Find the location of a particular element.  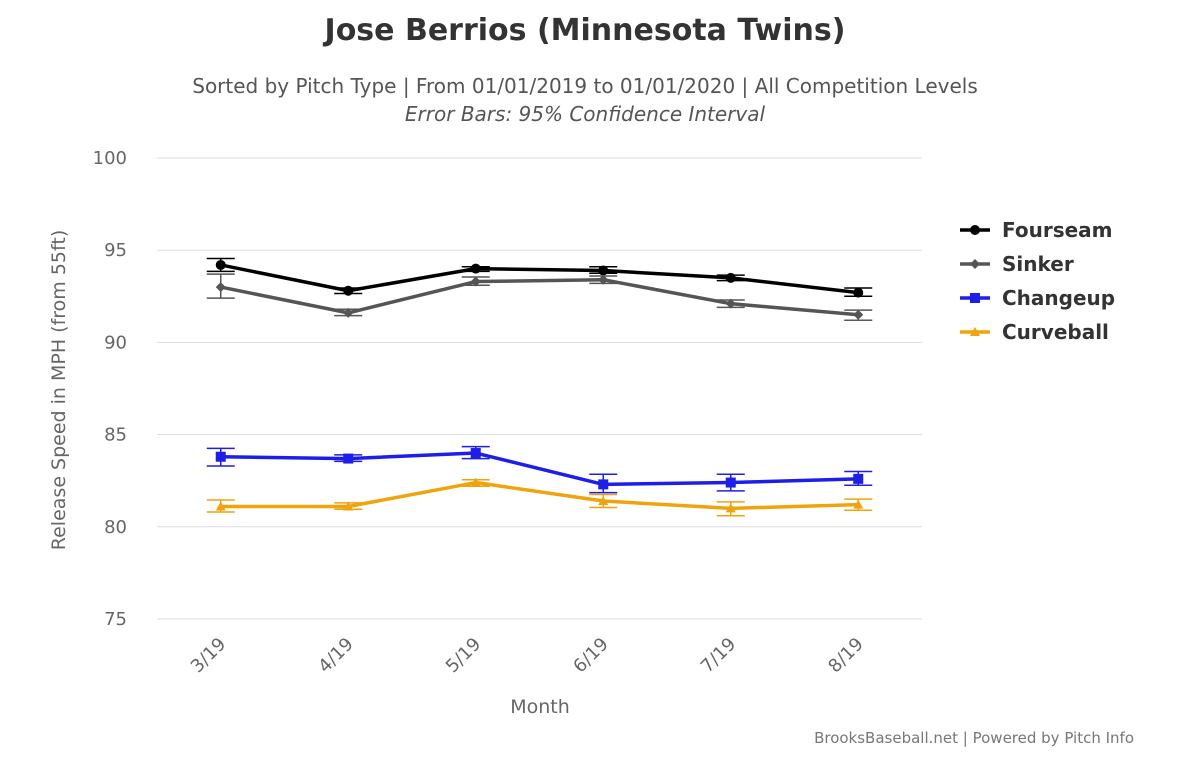

legend-item-sinker: Sinker is located at coordinates (1017, 264).